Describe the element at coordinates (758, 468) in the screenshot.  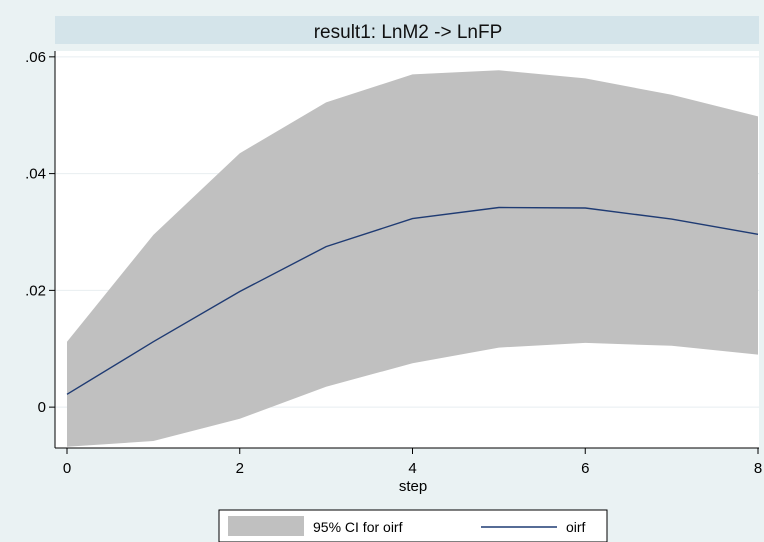
I see `x-tick-label: 8` at that location.